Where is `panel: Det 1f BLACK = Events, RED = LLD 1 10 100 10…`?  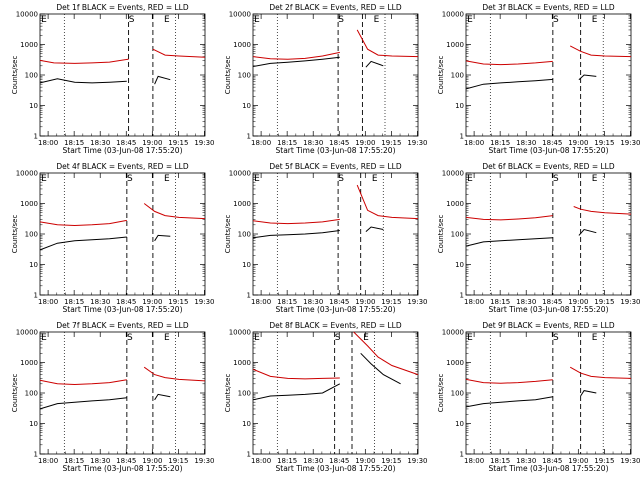
panel: Det 1f BLACK = Events, RED = LLD 1 10 100 10… is located at coordinates (113, 79).